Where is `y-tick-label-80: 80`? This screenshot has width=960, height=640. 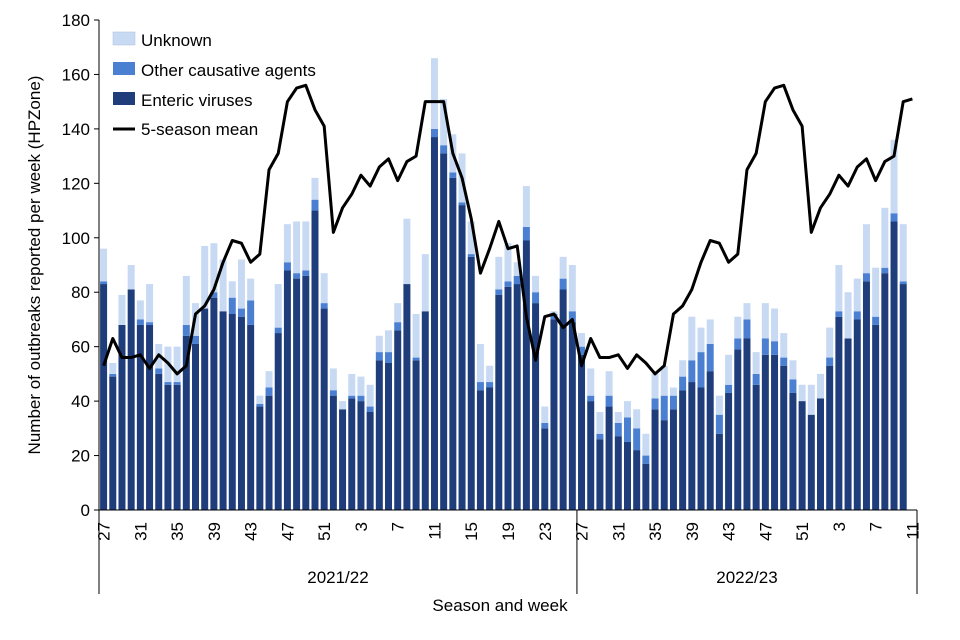
y-tick-label-80: 80 is located at coordinates (80, 292).